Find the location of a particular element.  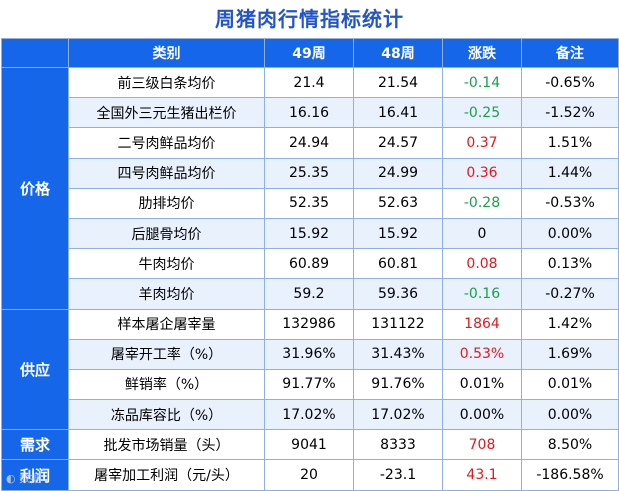

change-value-cell: 0.36 is located at coordinates (482, 173).